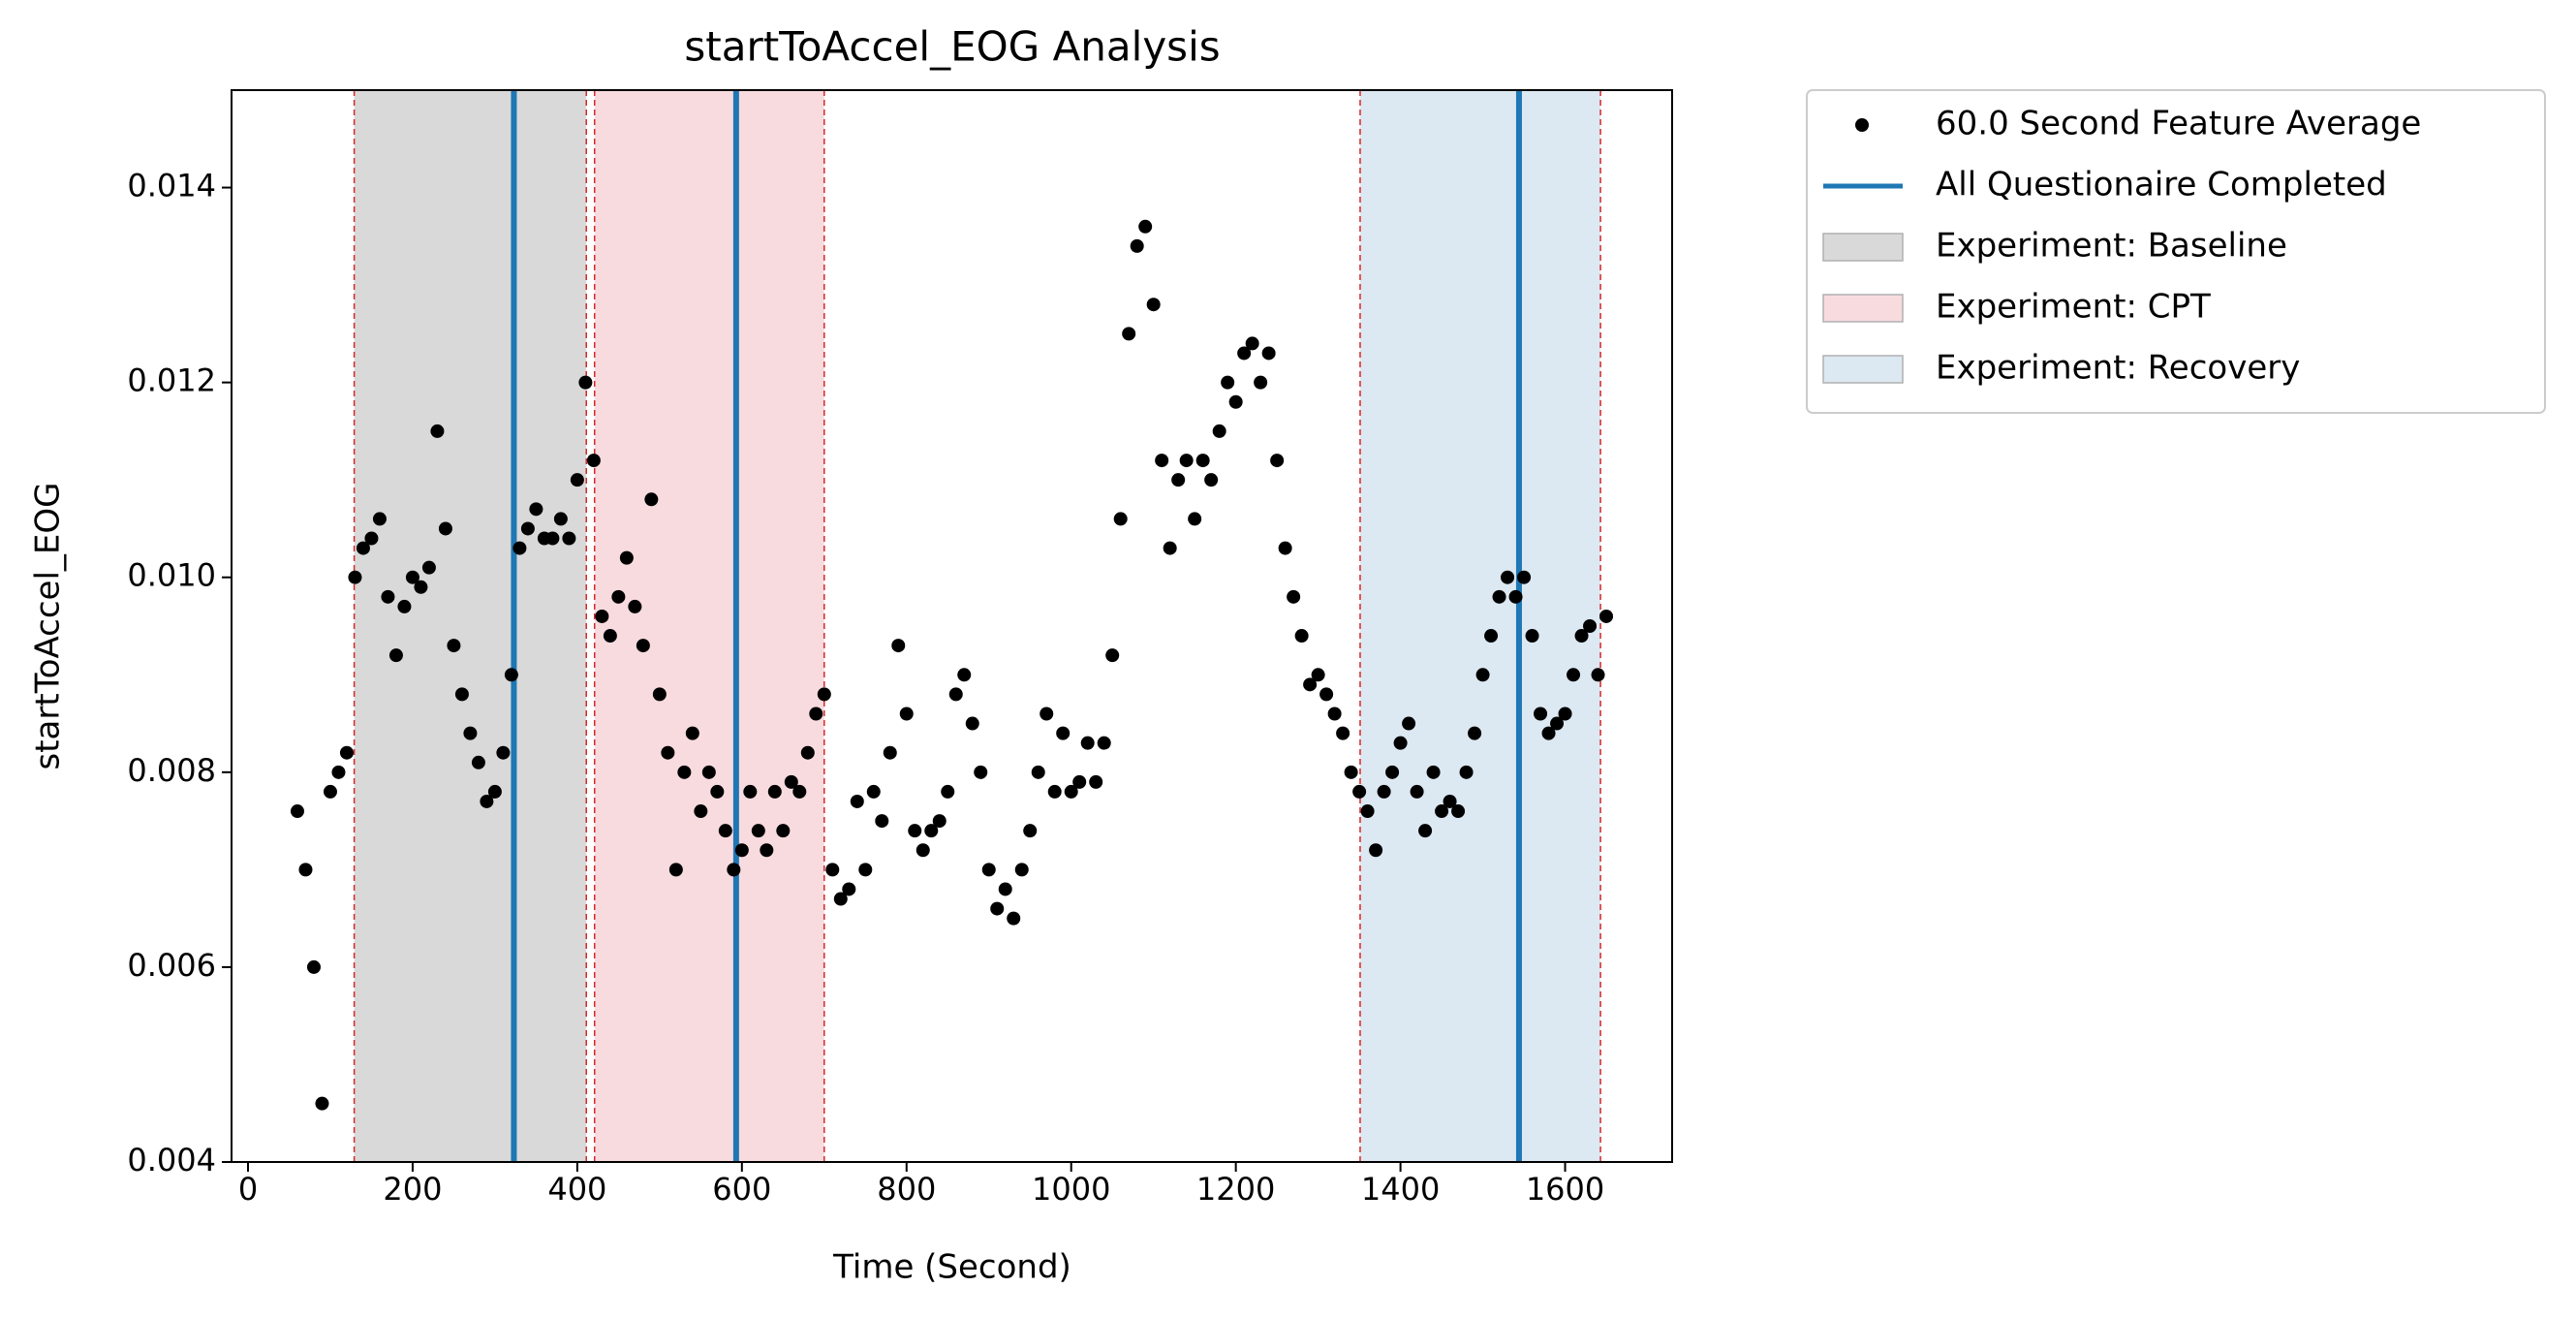 The width and height of the screenshot is (2576, 1319). What do you see at coordinates (1565, 1189) in the screenshot?
I see `x-tick-label: 1600` at bounding box center [1565, 1189].